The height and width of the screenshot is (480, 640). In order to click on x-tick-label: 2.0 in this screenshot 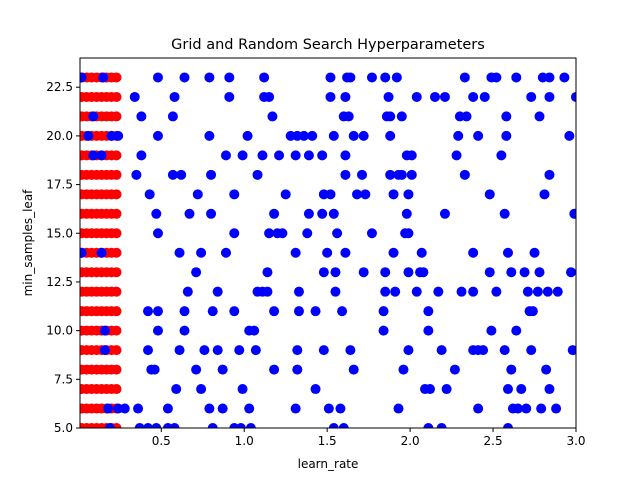, I will do `click(410, 441)`.